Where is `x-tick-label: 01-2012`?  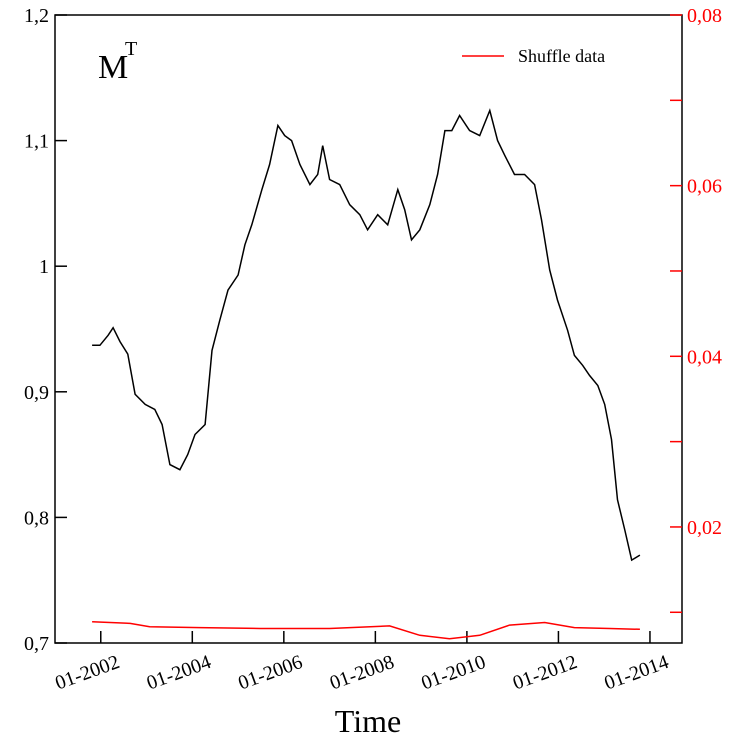 x-tick-label: 01-2012 is located at coordinates (545, 672).